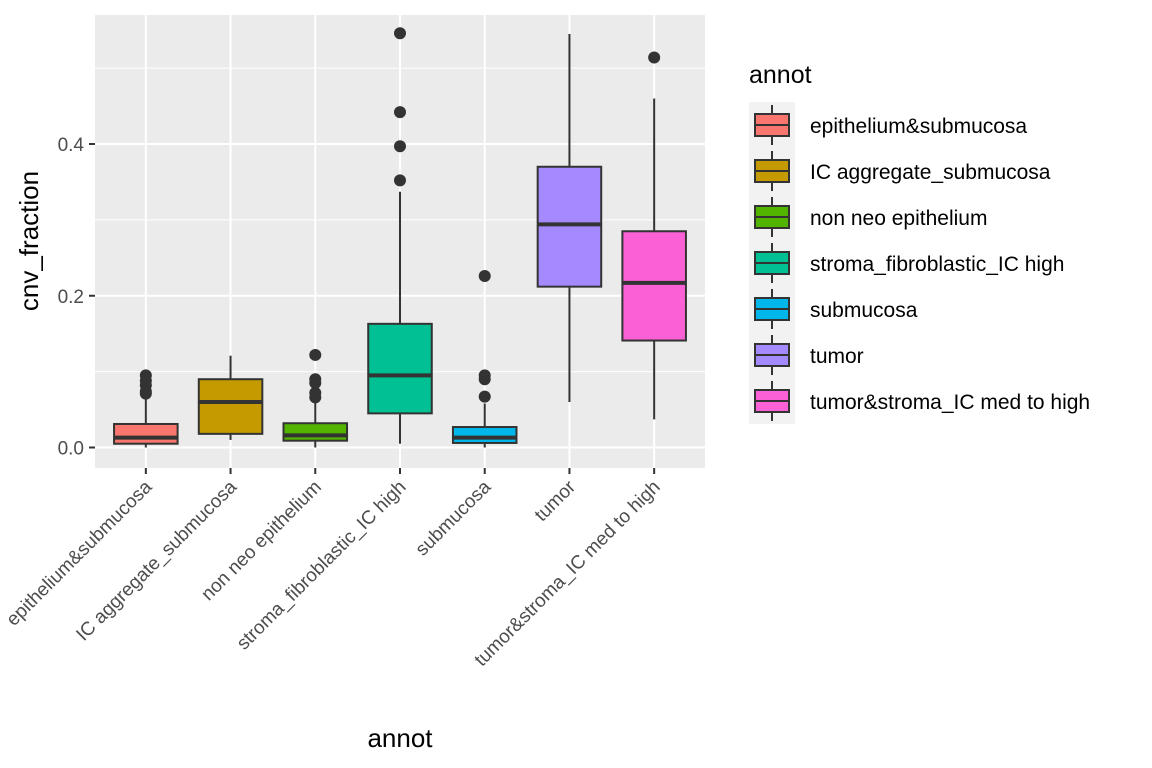 The height and width of the screenshot is (768, 1152). Describe the element at coordinates (400, 738) in the screenshot. I see `x-axis-title: annot` at that location.